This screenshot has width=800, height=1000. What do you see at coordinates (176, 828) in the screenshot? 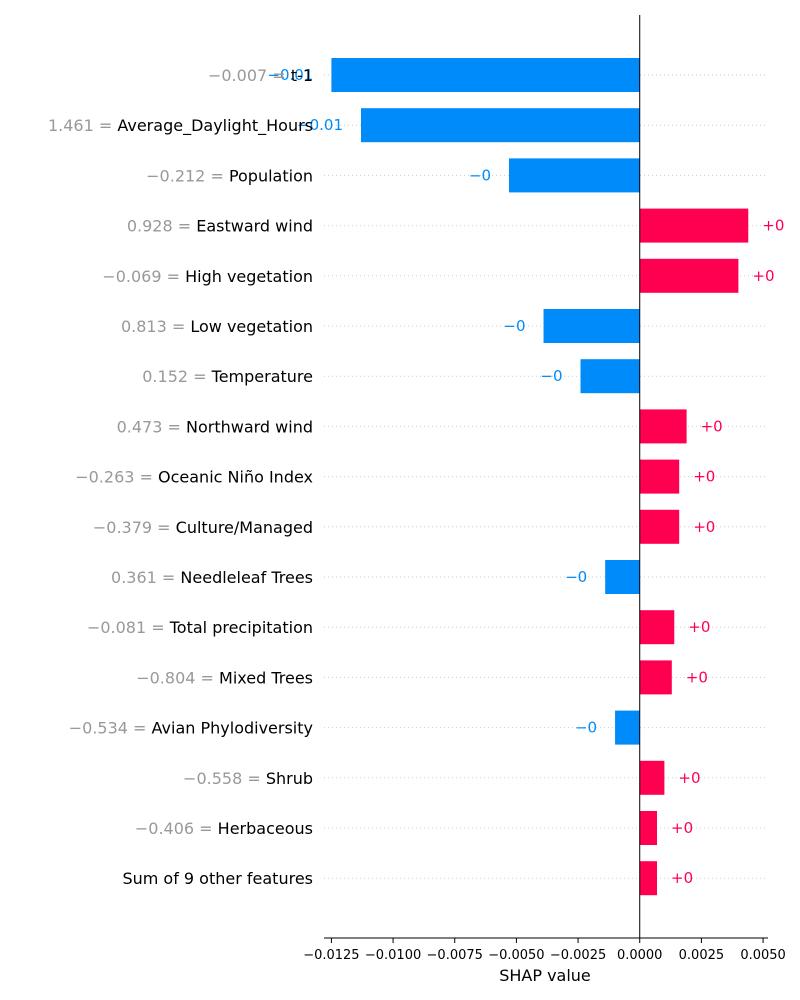
I see `feature-value: −0.406 =` at bounding box center [176, 828].